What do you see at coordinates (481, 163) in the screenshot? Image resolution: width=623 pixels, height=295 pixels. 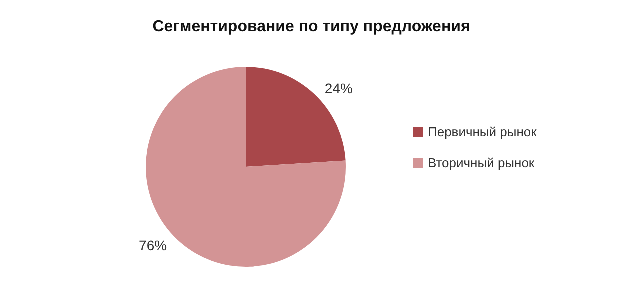 I see `legend-label: Вторичный рынок` at bounding box center [481, 163].